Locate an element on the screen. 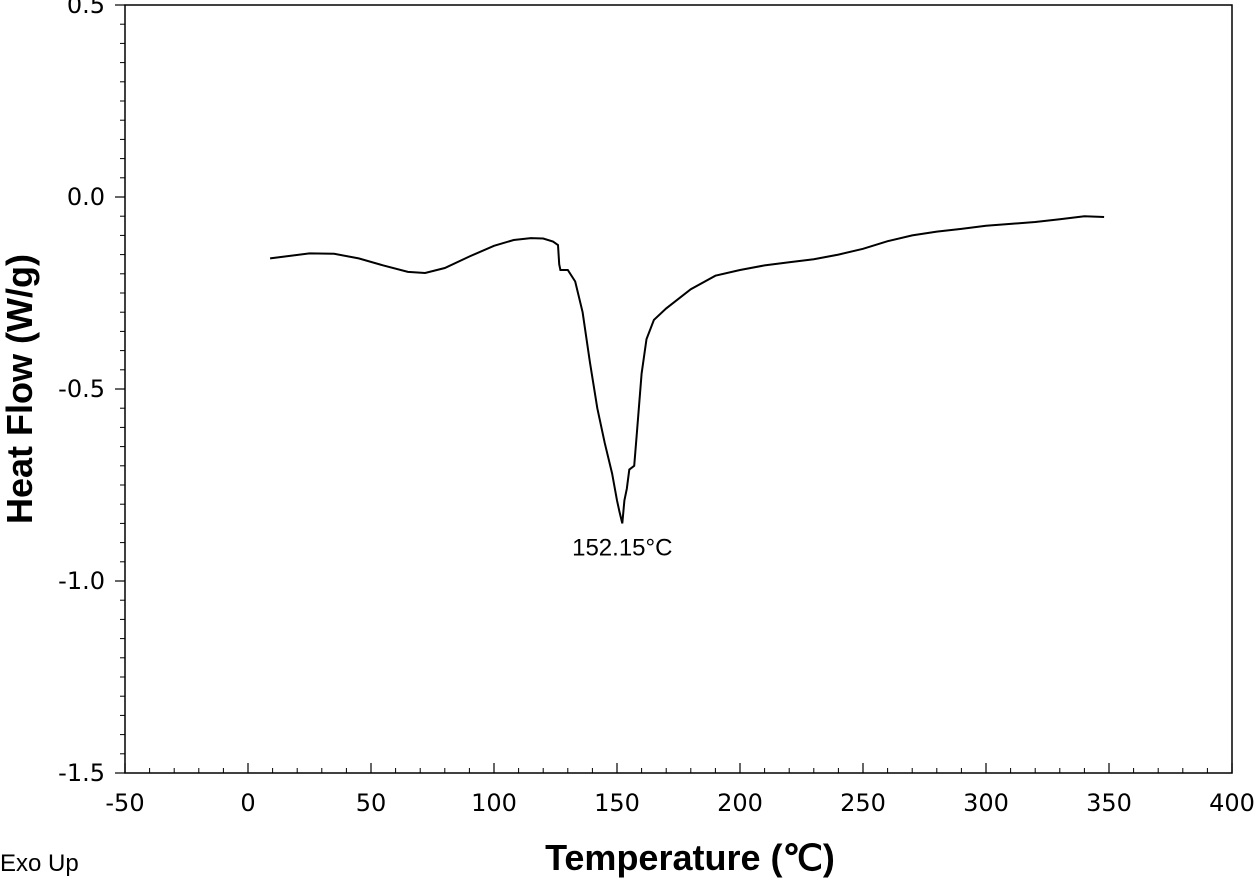 The height and width of the screenshot is (880, 1260). x-tick-label: 100 is located at coordinates (494, 803).